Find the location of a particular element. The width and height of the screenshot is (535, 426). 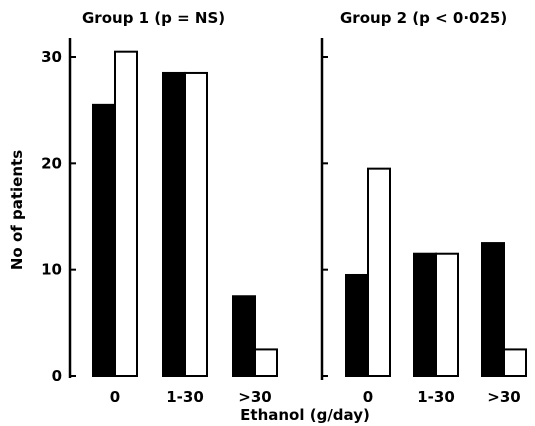

y-tick-label: 0 is located at coordinates (57, 376).